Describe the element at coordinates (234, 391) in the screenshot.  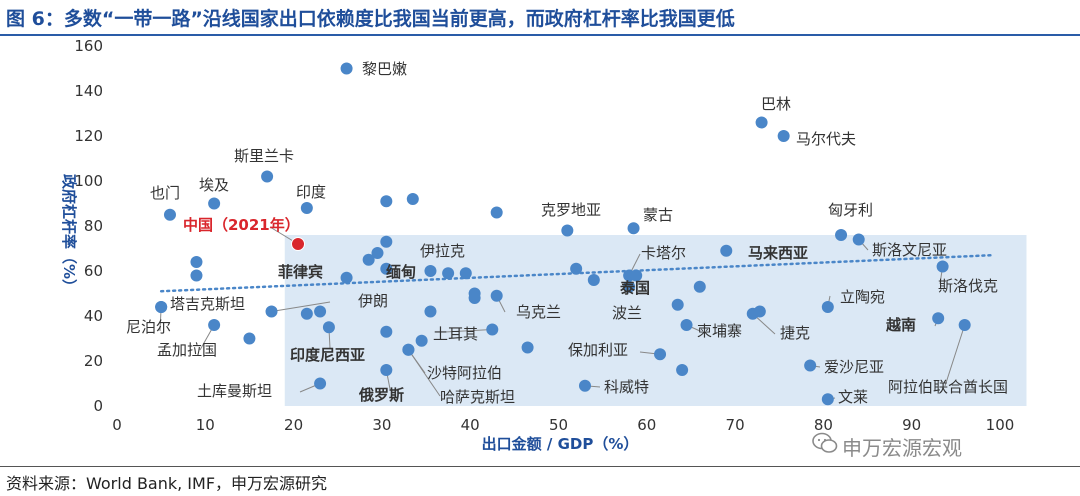
I see `point-label: 土库曼斯坦` at that location.